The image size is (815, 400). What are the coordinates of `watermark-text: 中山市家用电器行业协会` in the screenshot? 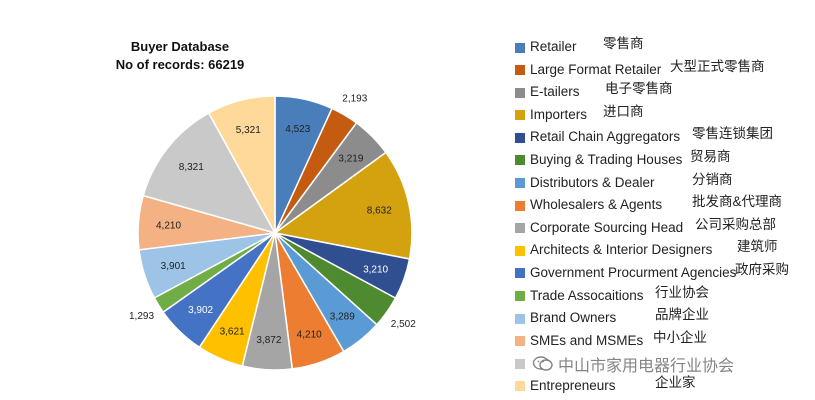 It's located at (646, 366).